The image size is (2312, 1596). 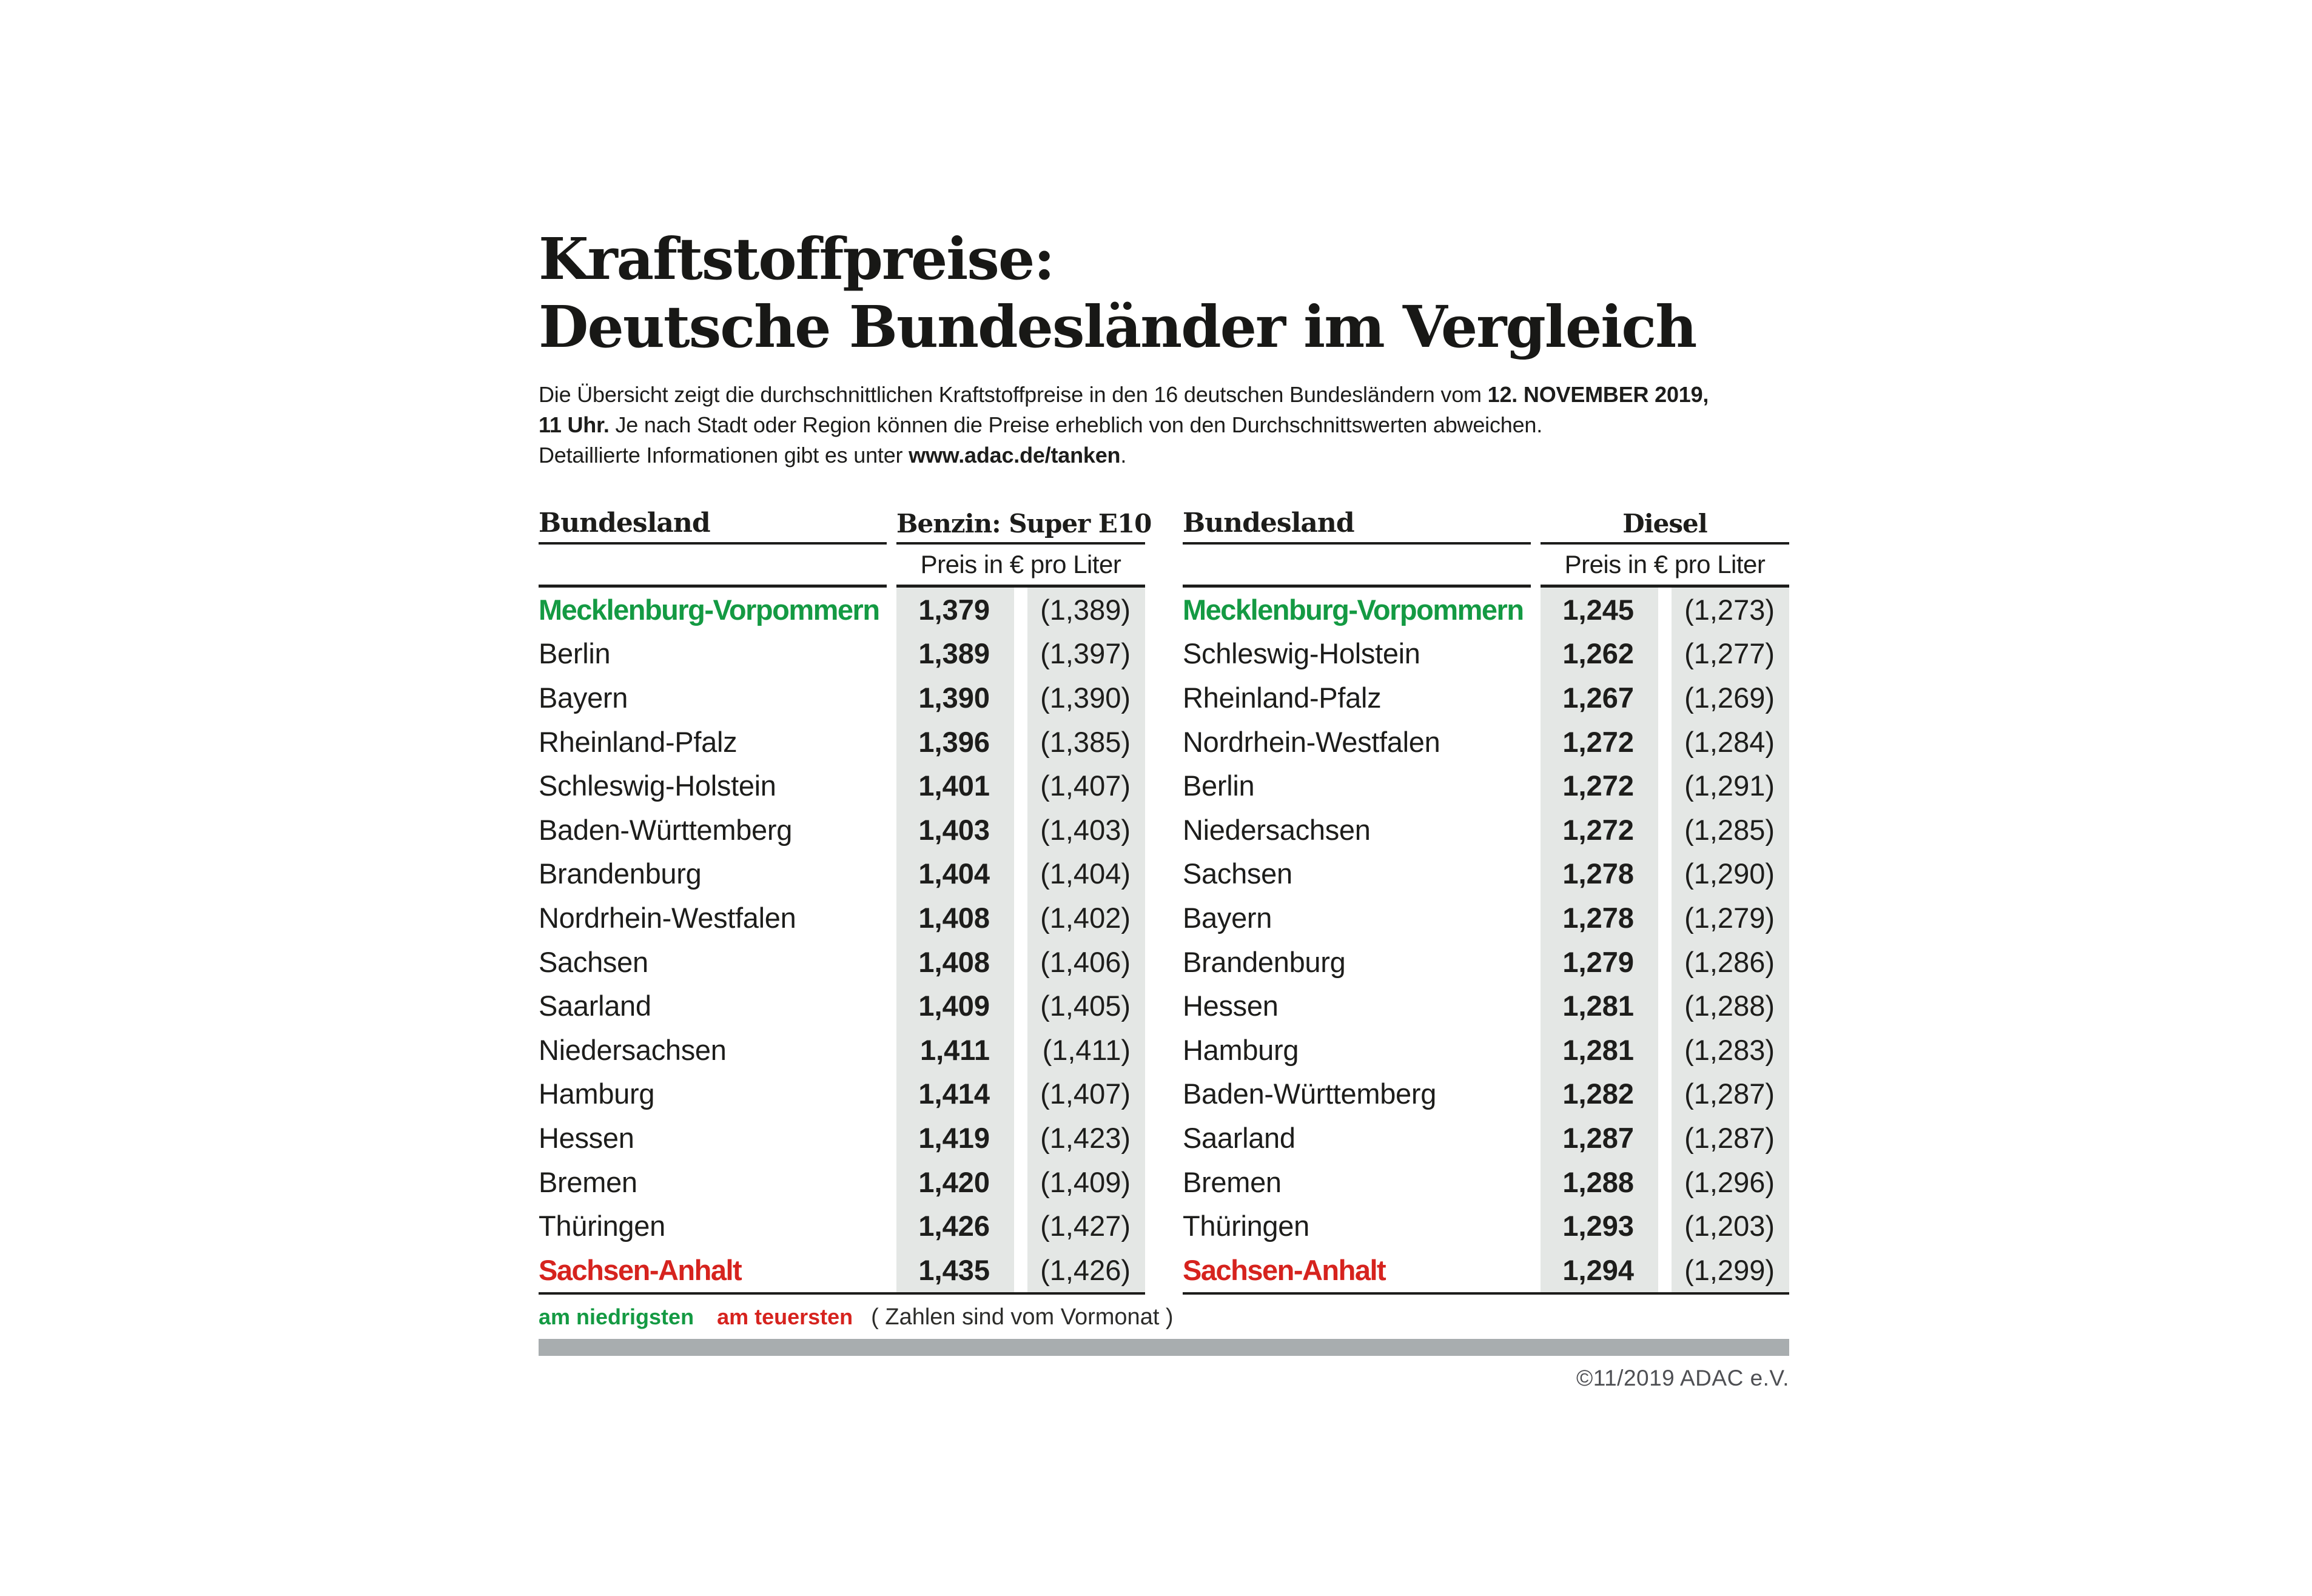 I want to click on current-price: 1,426, so click(x=955, y=1226).